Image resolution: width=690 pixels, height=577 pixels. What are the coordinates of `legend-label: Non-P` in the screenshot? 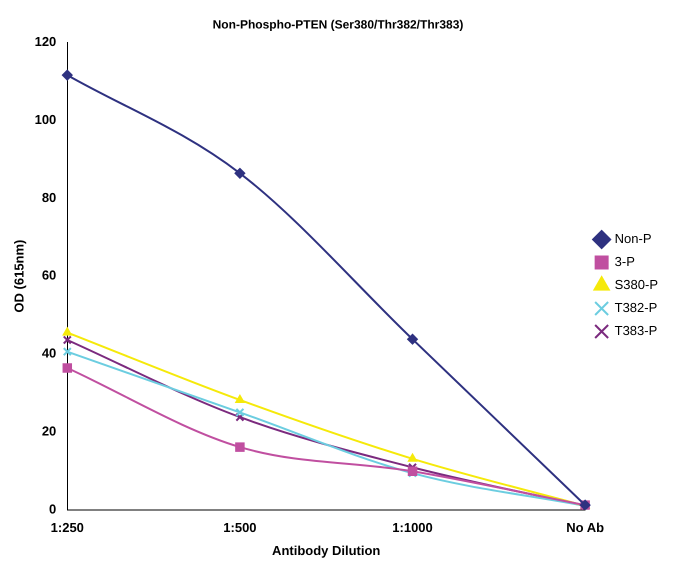 It's located at (633, 238).